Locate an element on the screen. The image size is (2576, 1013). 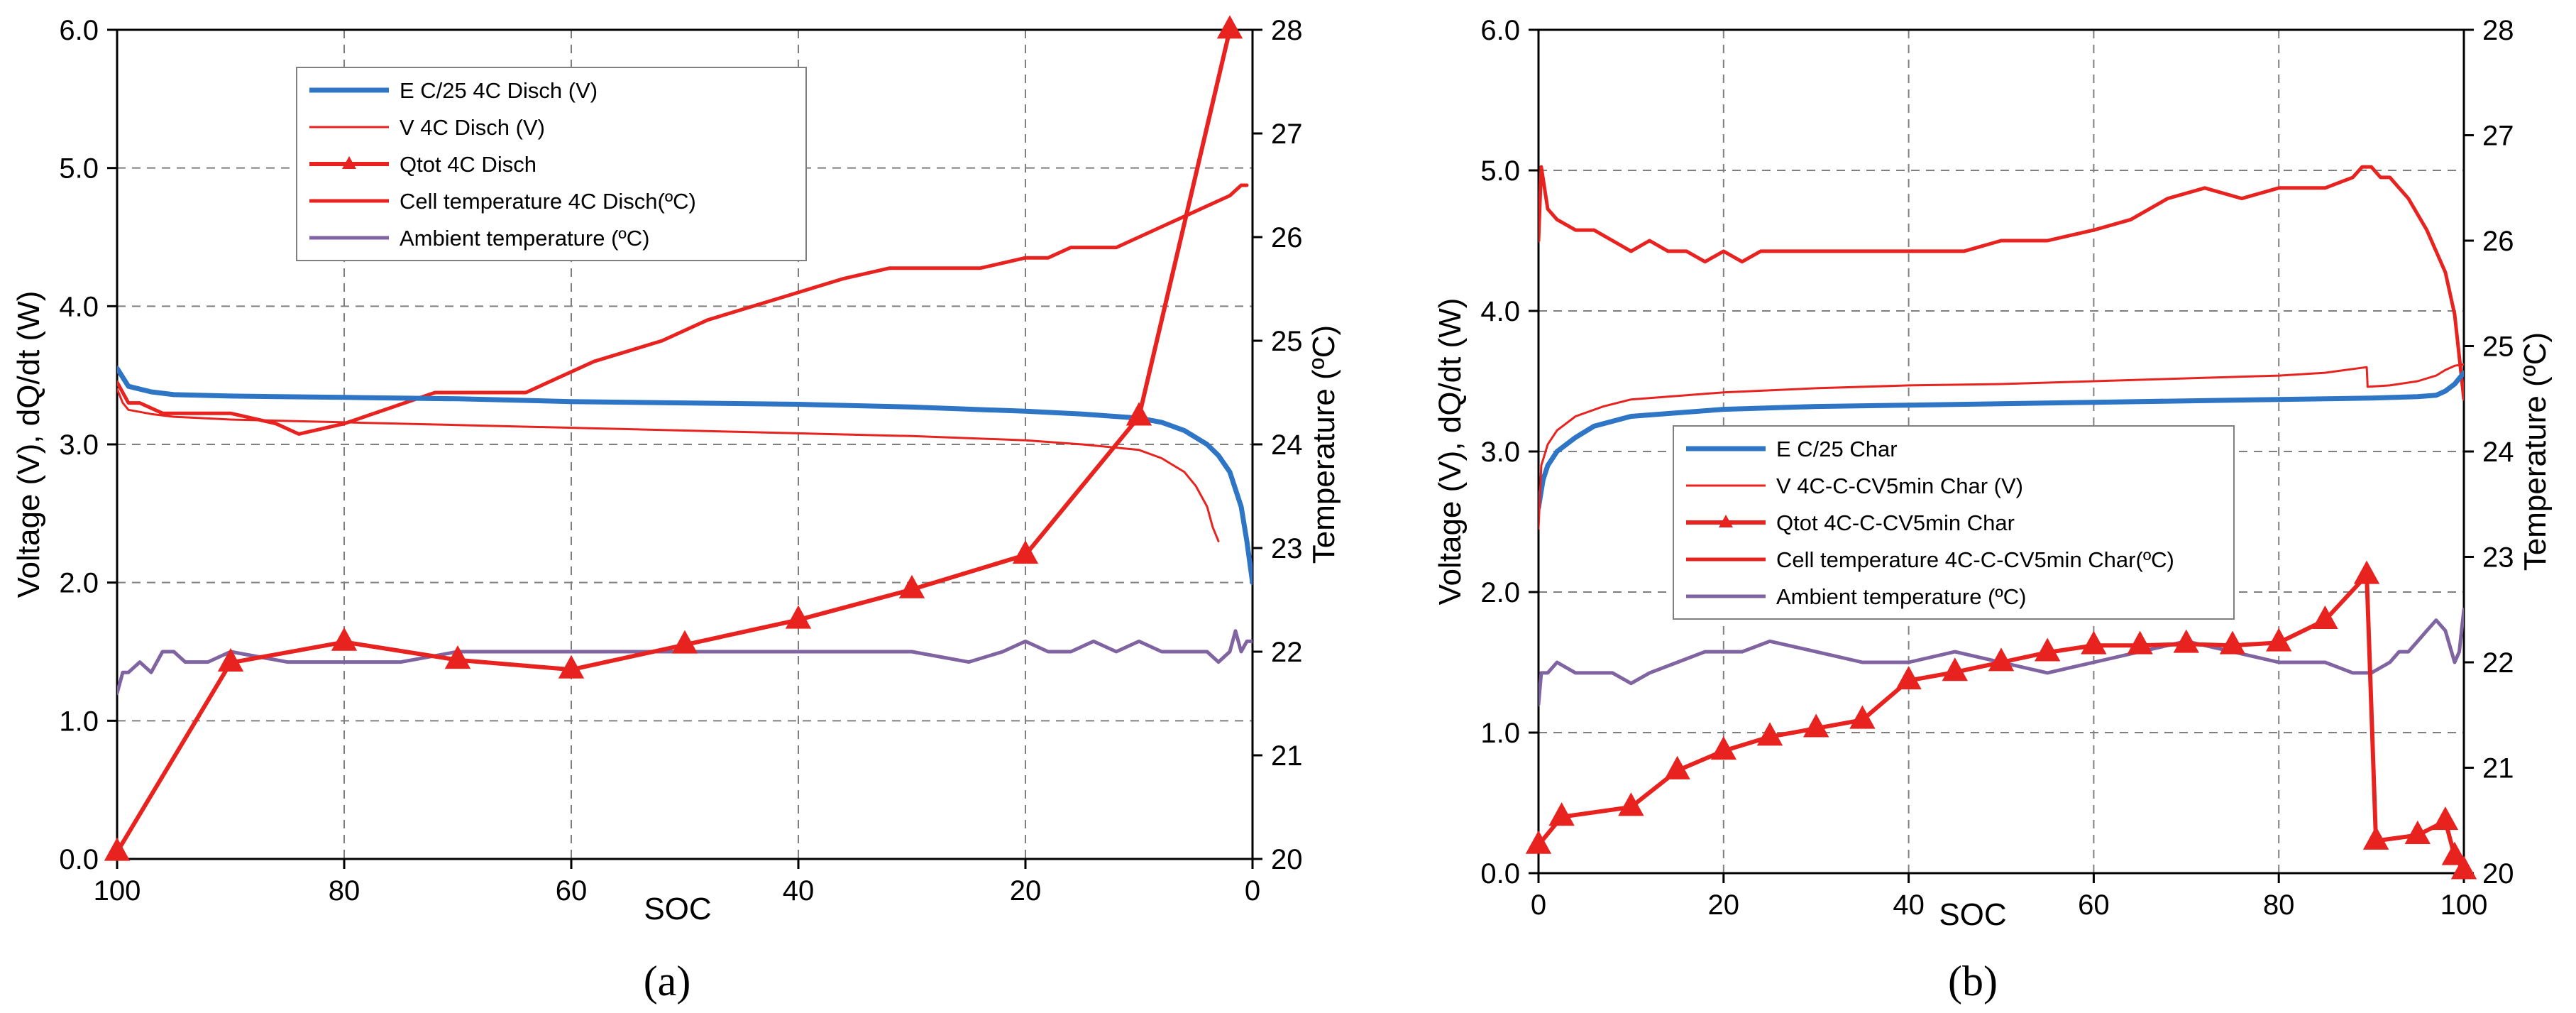
panel-label: (b) is located at coordinates (1973, 981).